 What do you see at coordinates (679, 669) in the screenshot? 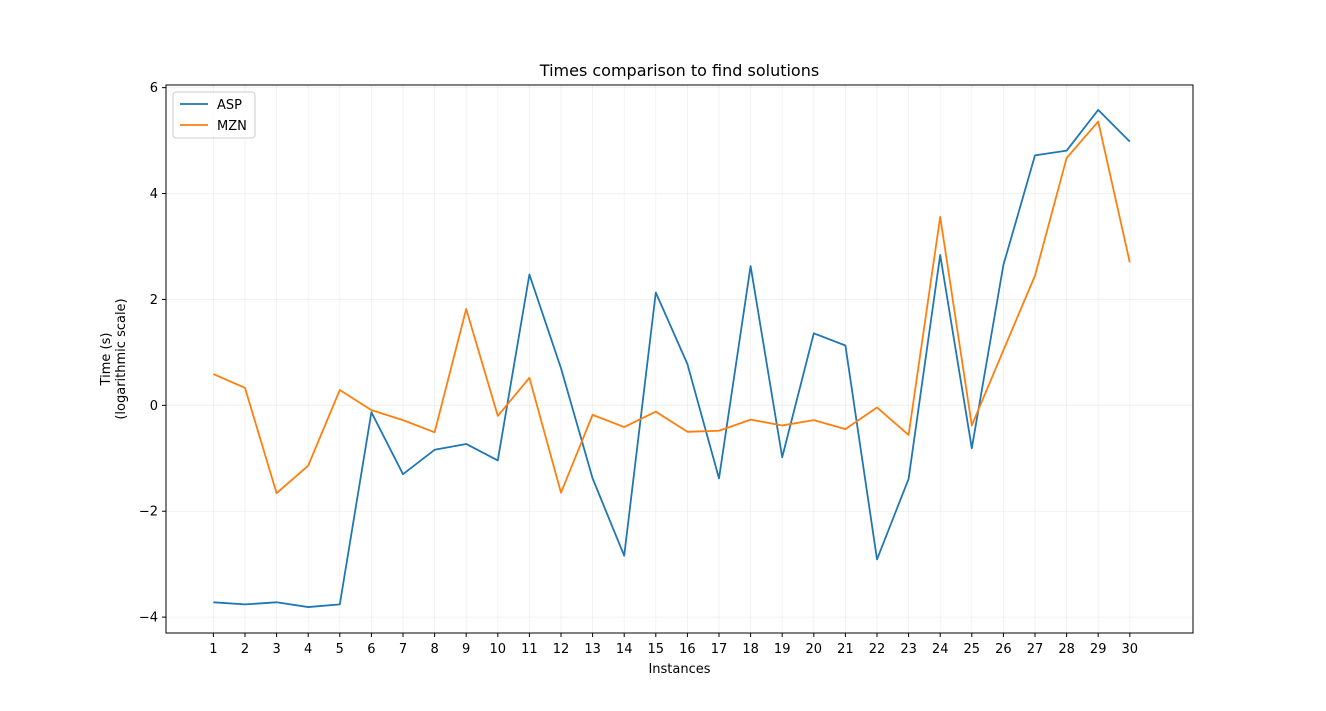
I see `x-axis-label: Instances` at bounding box center [679, 669].